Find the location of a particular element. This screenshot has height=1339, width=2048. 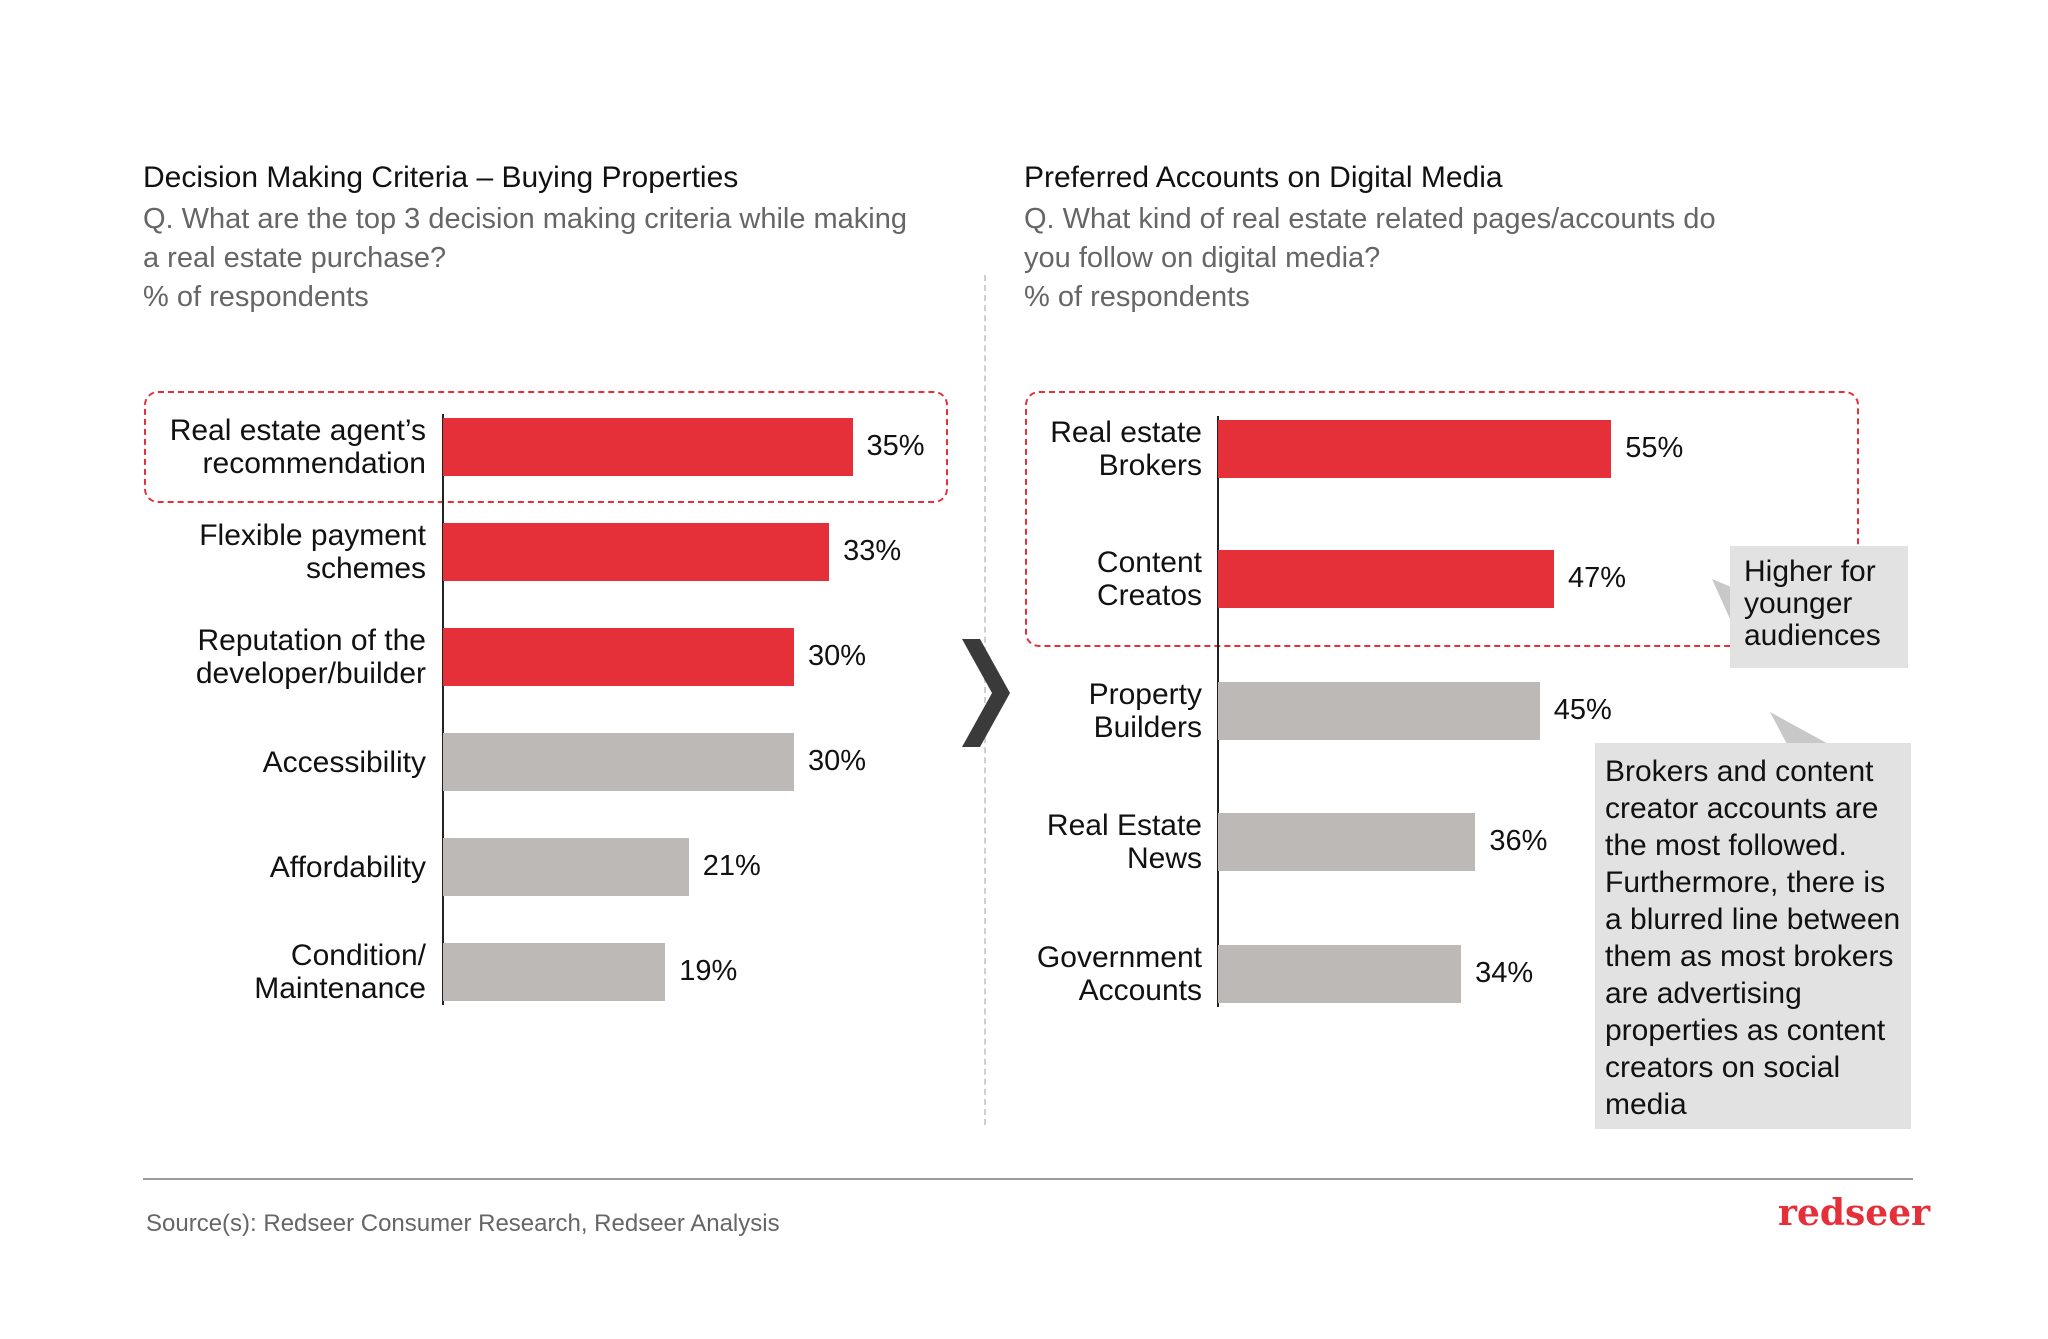

right-highlight-box is located at coordinates (1442, 519).